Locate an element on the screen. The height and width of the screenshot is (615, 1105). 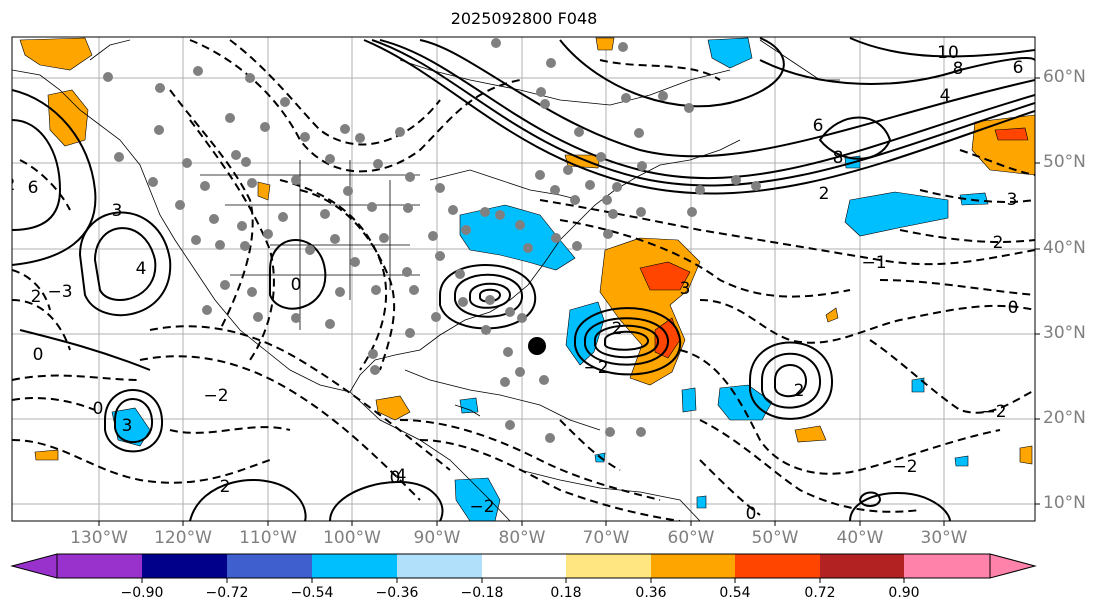
latitude-label: 60°N is located at coordinates (1064, 77).